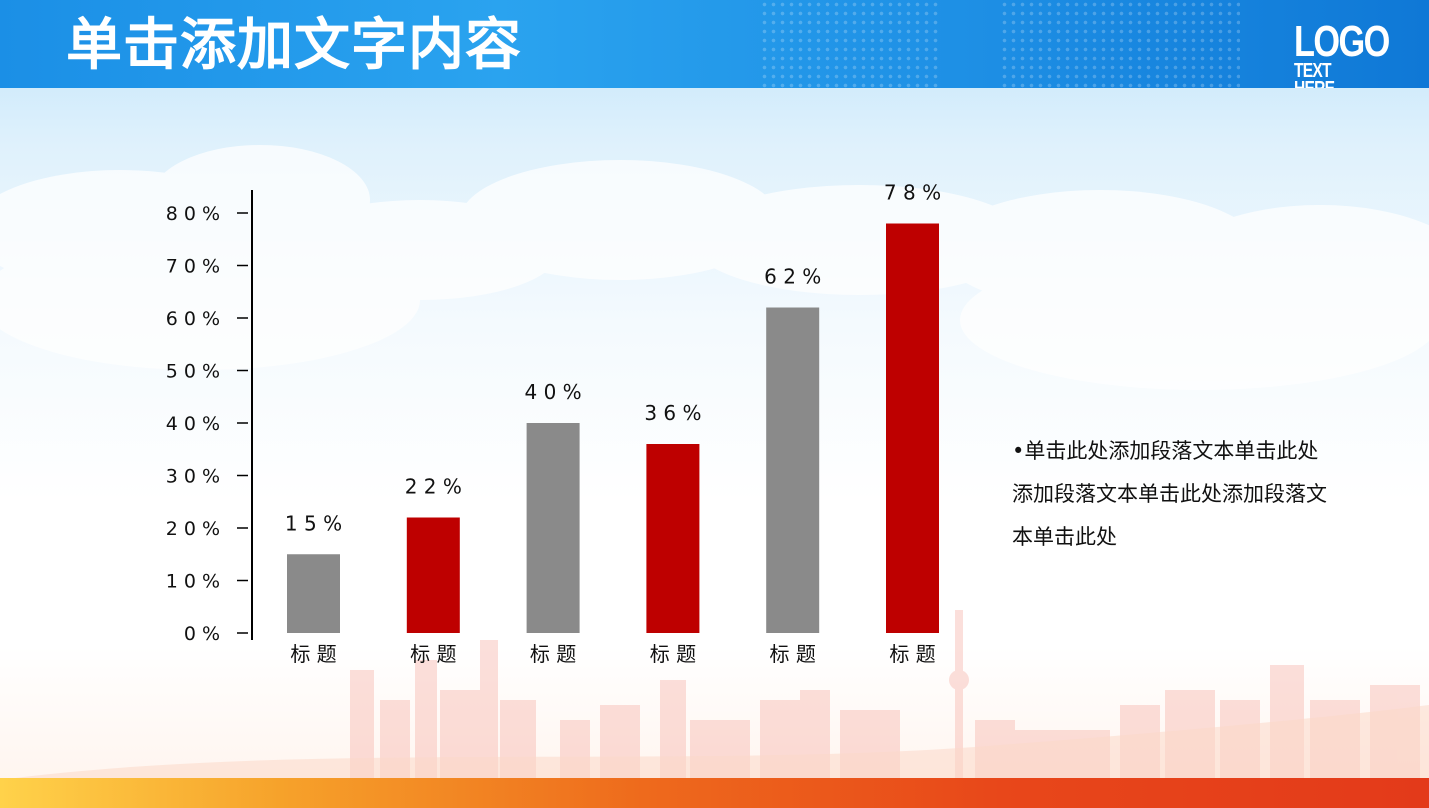 This screenshot has width=1429, height=808. What do you see at coordinates (672, 413) in the screenshot?
I see `bar-value-label: 3 6 %` at bounding box center [672, 413].